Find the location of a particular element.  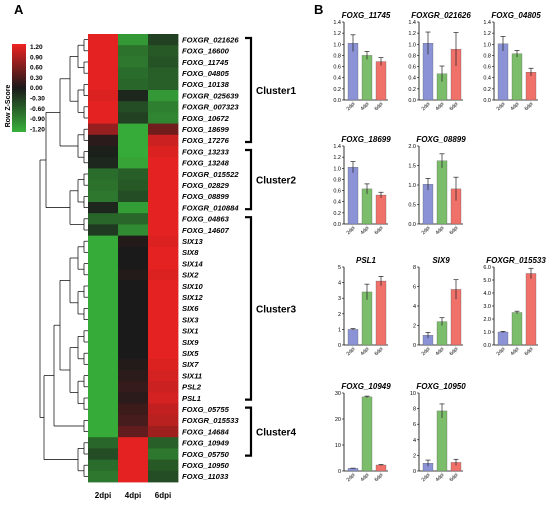

y-tick-label: 6 is located at coordinates (414, 425).